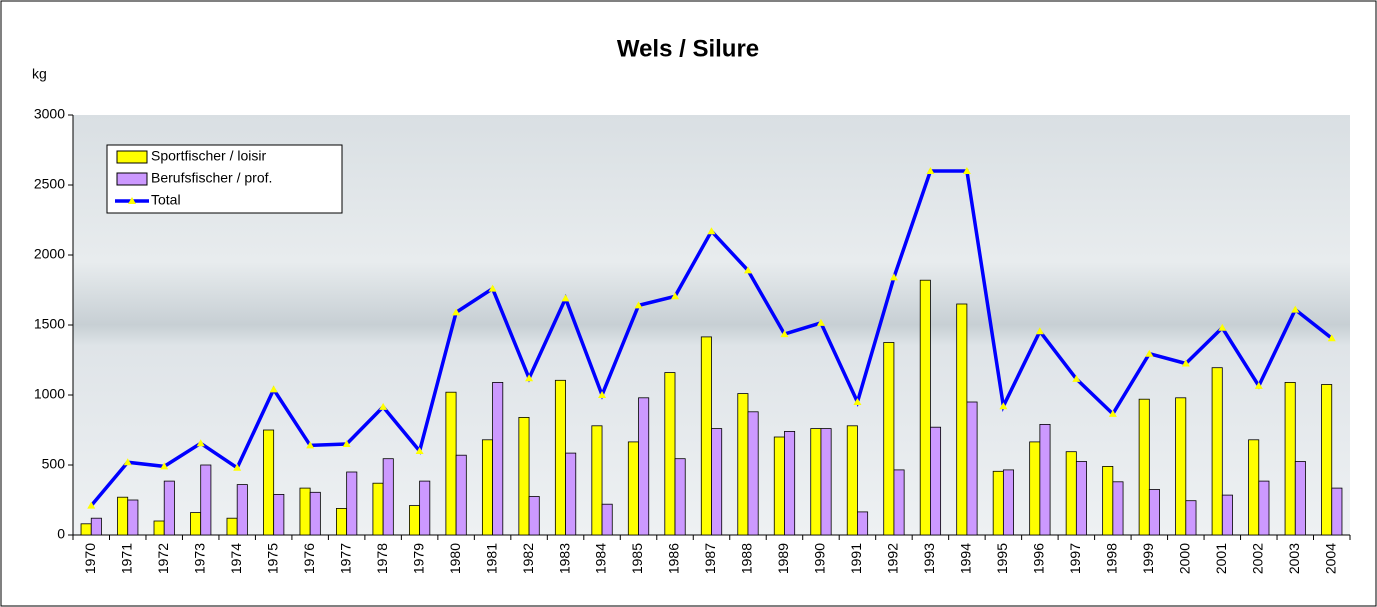 The image size is (1377, 607). What do you see at coordinates (49, 254) in the screenshot?
I see `y-tick-label: 2000` at bounding box center [49, 254].